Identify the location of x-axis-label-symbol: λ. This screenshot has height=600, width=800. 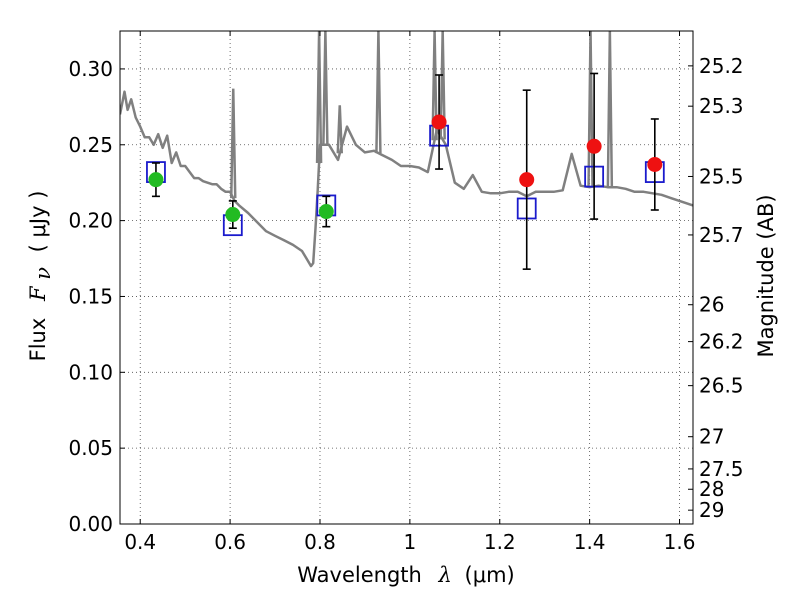
(445, 575).